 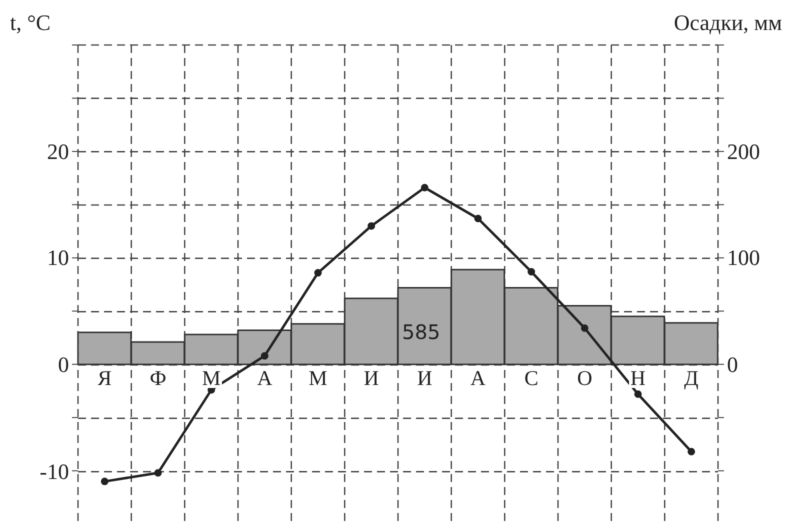 I want to click on y2-axis-title: Осадки, мм, so click(x=728, y=23).